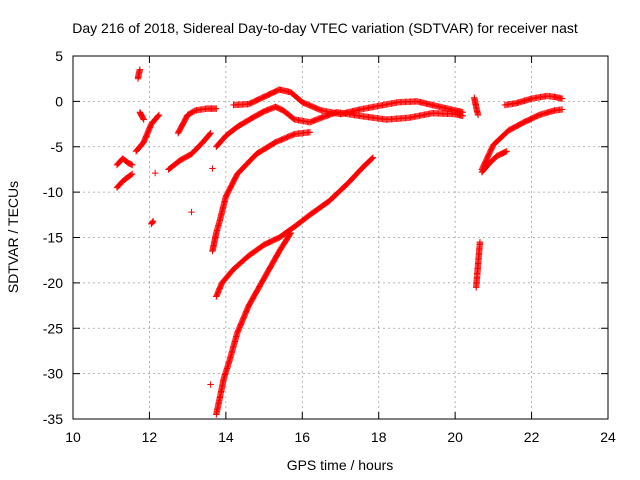 The width and height of the screenshot is (640, 480). Describe the element at coordinates (302, 437) in the screenshot. I see `x-tick-label: 16` at that location.